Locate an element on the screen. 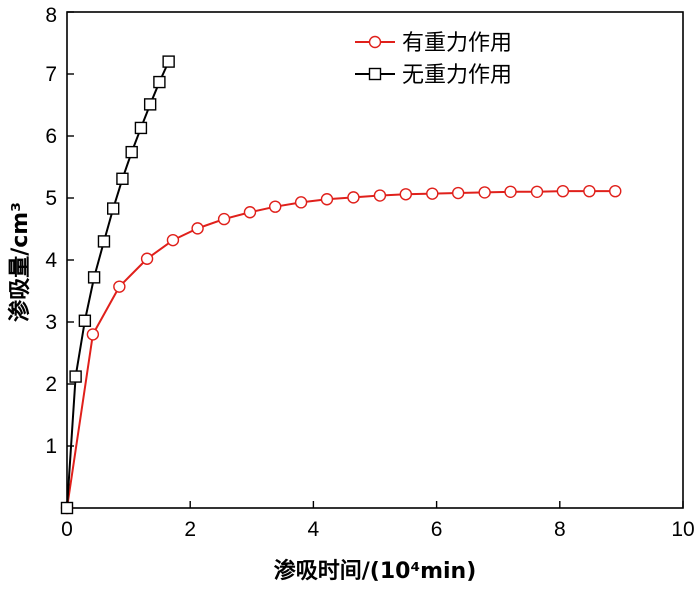 The image size is (700, 592). x-axis-ticks: 0 2 4 6 8 10 is located at coordinates (378, 521).